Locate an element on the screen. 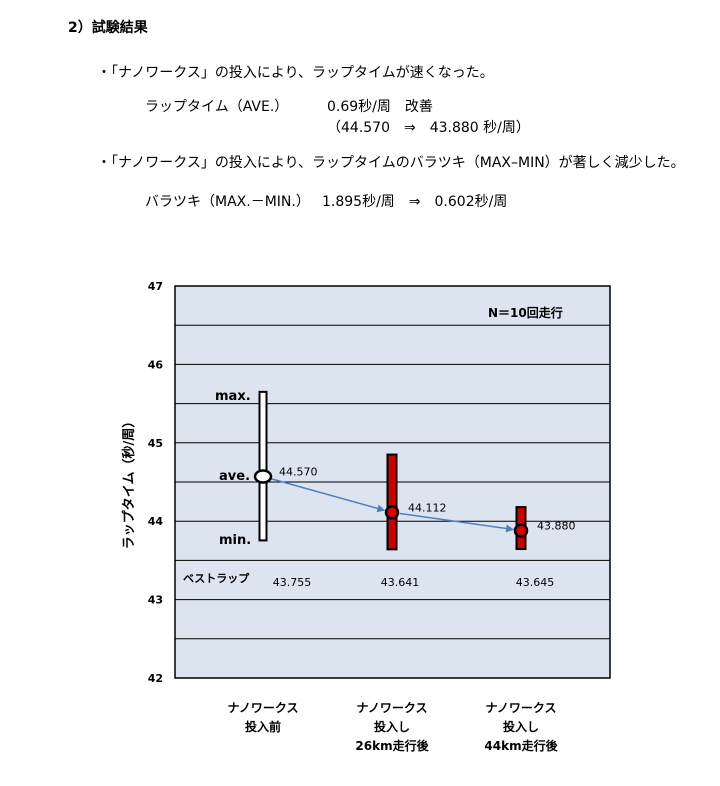 This screenshot has height=786, width=720. section-heading: 2）試験結果 is located at coordinates (108, 28).